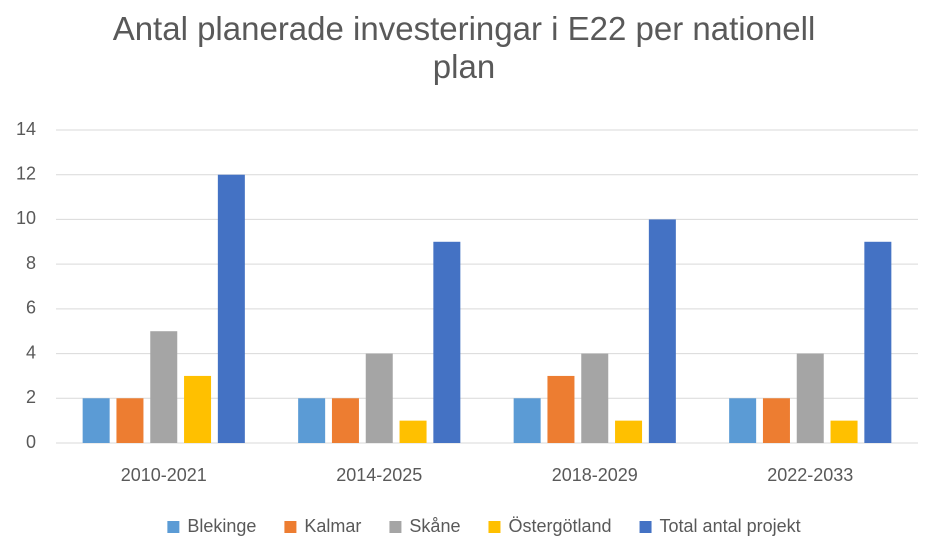 This screenshot has height=541, width=928. I want to click on y-tick-label: 10, so click(26, 218).